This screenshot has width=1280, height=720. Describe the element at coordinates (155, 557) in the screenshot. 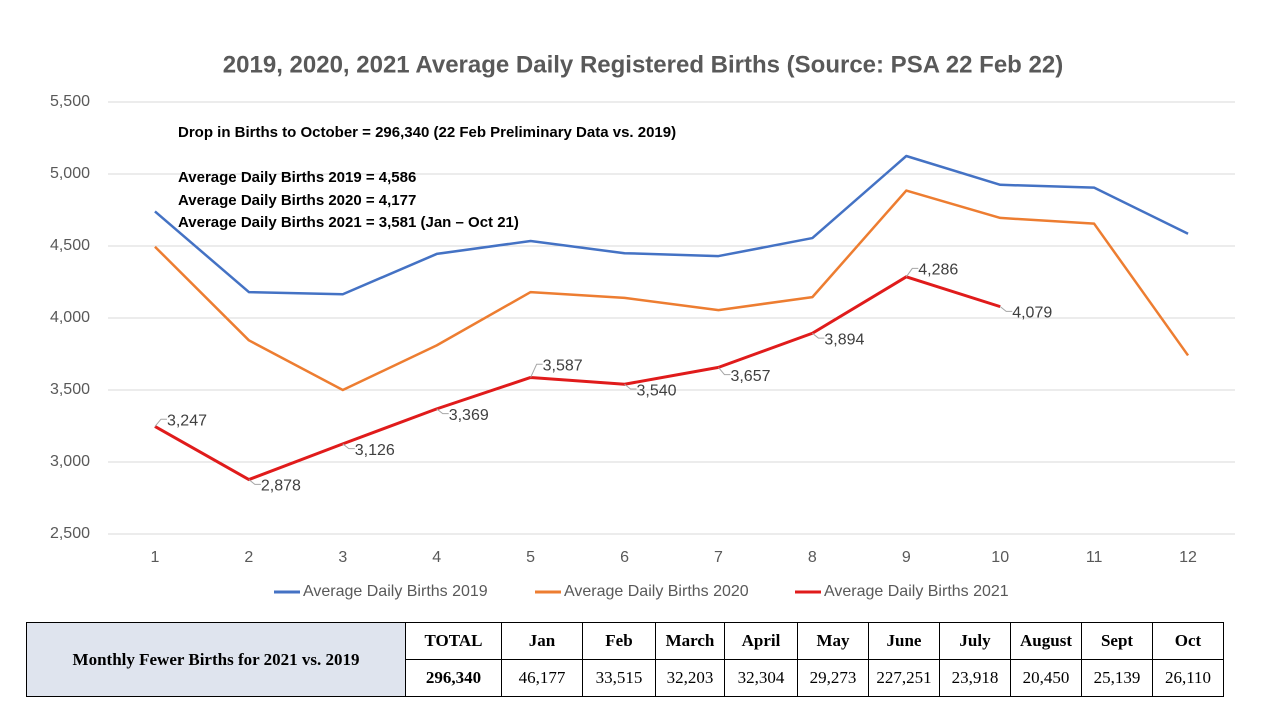

I see `x-tick-label: 1` at that location.